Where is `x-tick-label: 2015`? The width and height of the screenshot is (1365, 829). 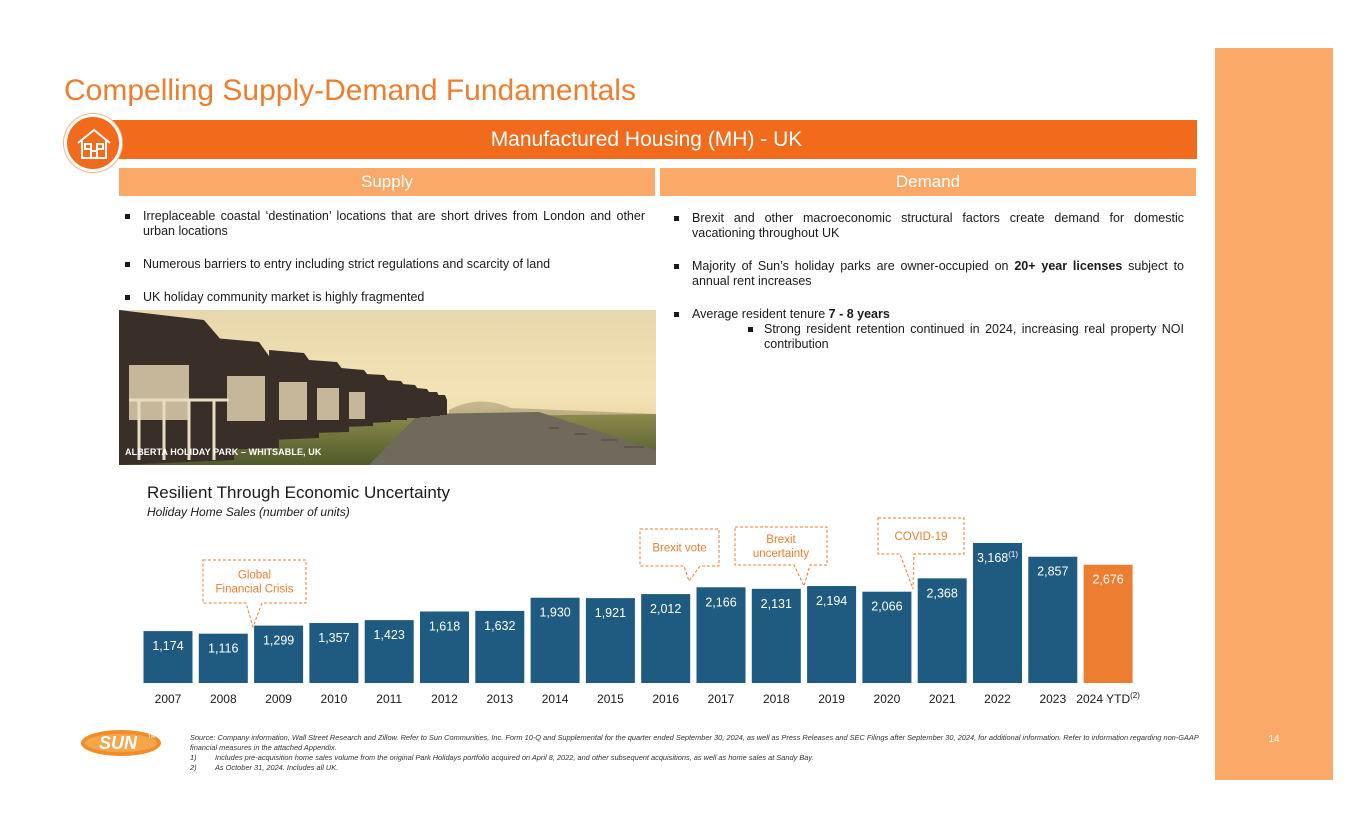 x-tick-label: 2015 is located at coordinates (610, 699).